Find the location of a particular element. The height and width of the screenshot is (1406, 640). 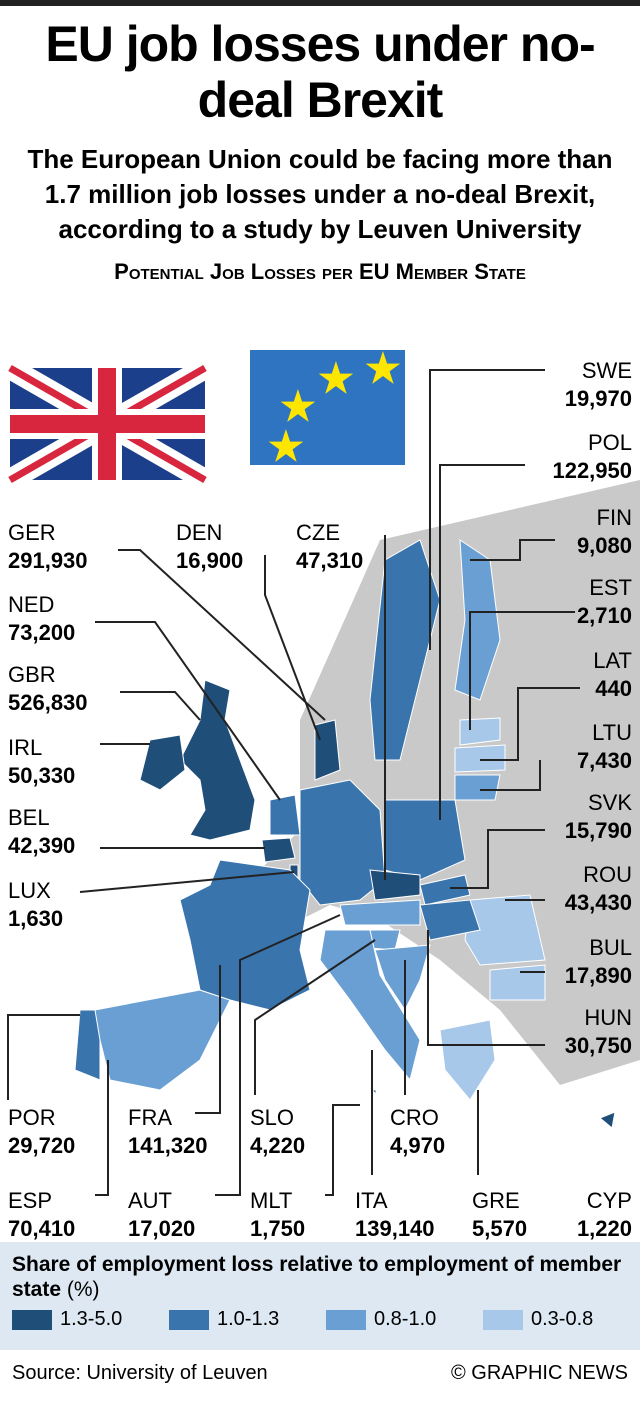

legend-items: 1.3-5.0 1.0-1.3 0.8-1.0 0.3-0.8 is located at coordinates (320, 1319).